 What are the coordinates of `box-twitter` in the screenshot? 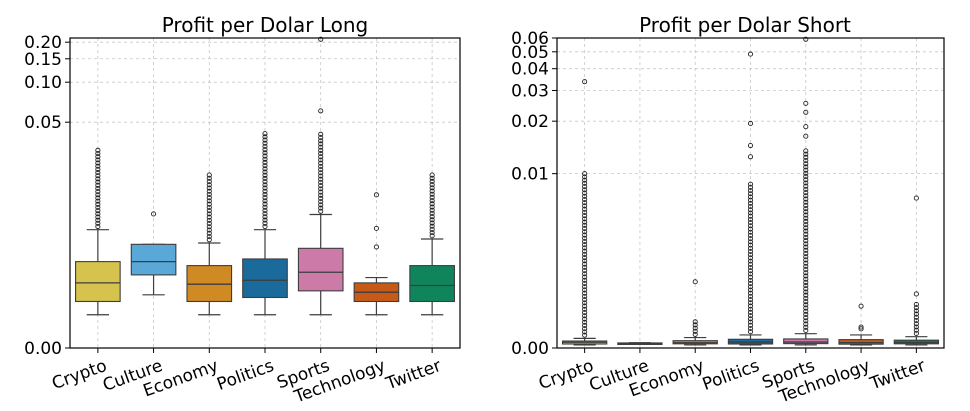 It's located at (432, 244).